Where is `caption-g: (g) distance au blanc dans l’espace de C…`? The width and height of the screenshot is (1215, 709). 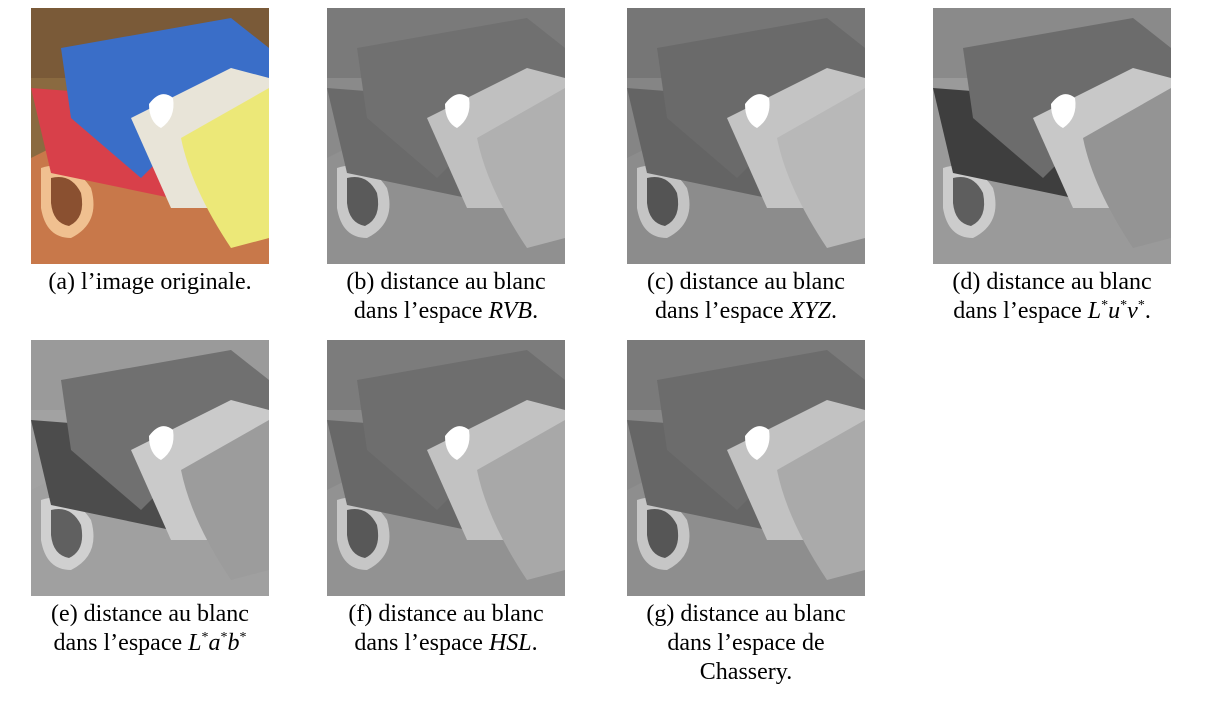 caption-g: (g) distance au blanc dans l’espace de C… is located at coordinates (746, 643).